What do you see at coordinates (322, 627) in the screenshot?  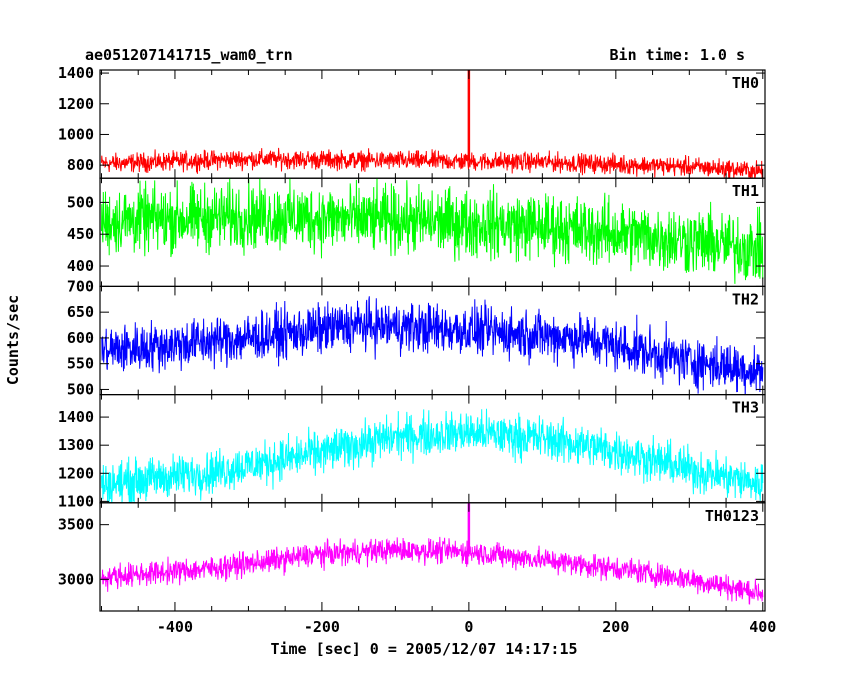 I see `x-tick-label: -200` at bounding box center [322, 627].